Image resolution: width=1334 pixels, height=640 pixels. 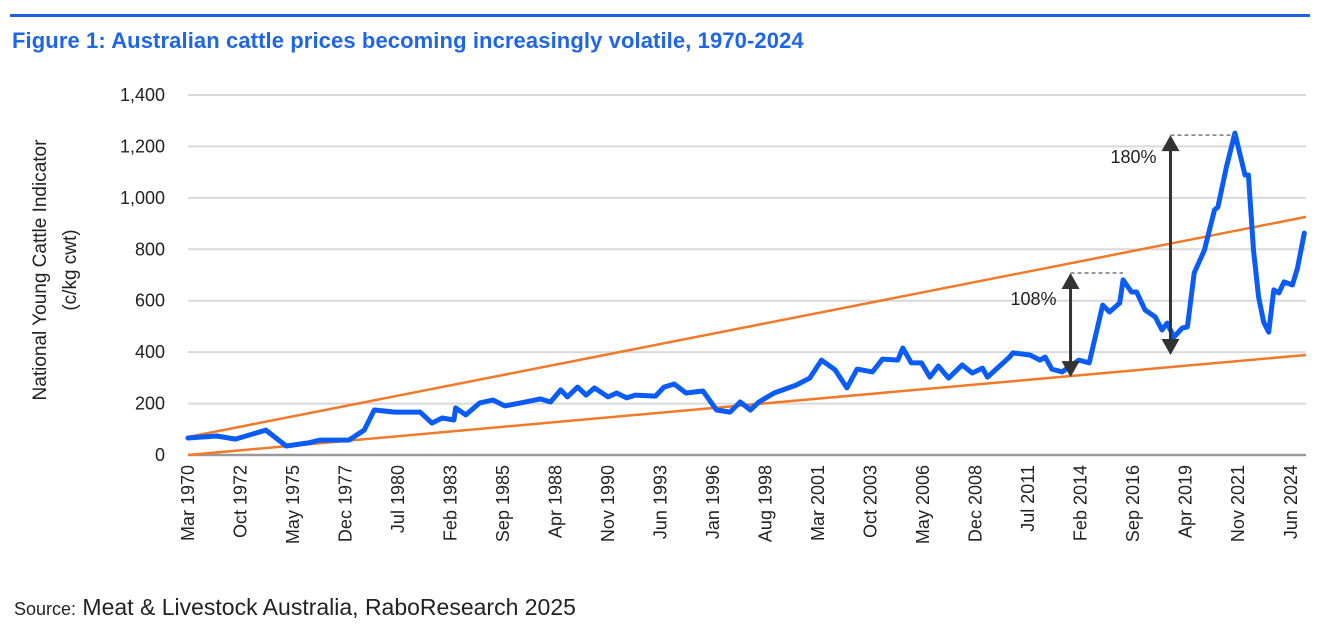 What do you see at coordinates (142, 275) in the screenshot?
I see `y-tick-labels: 0 200 400 600 800 1,000 1,200 1,400` at bounding box center [142, 275].